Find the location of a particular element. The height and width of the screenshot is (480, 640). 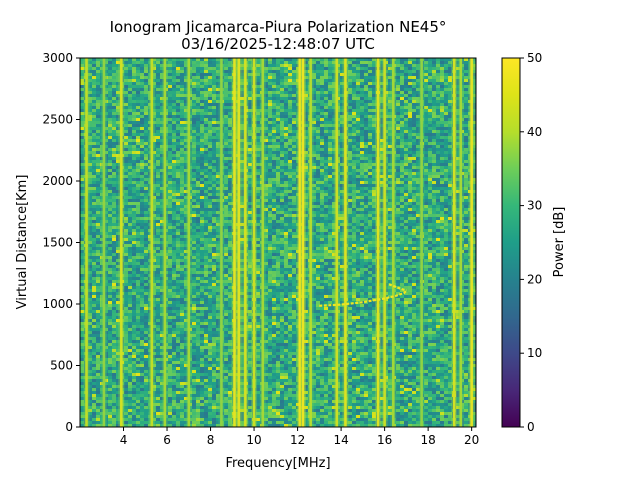

chart-subtitle: 03/16/2025-12:48:07 UTC is located at coordinates (278, 44).